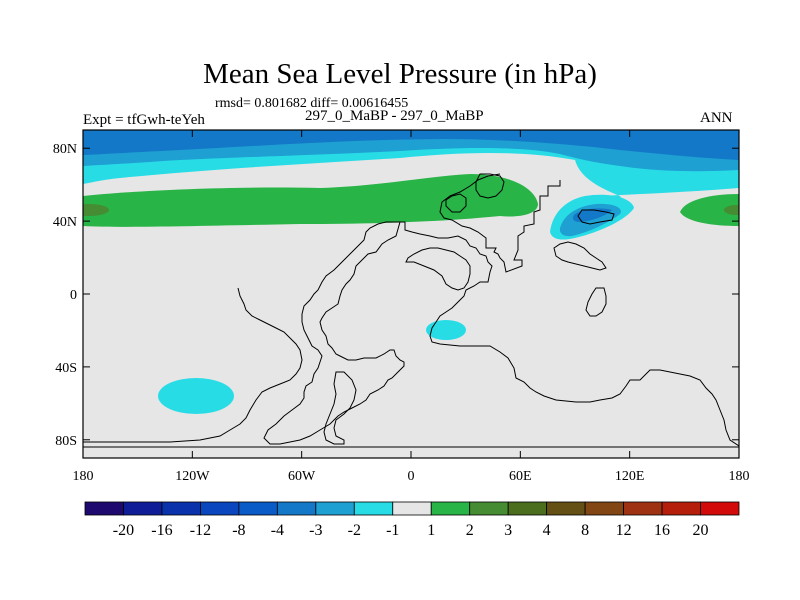 The height and width of the screenshot is (600, 800). I want to click on region-high-west-edge-core, so click(96, 210).